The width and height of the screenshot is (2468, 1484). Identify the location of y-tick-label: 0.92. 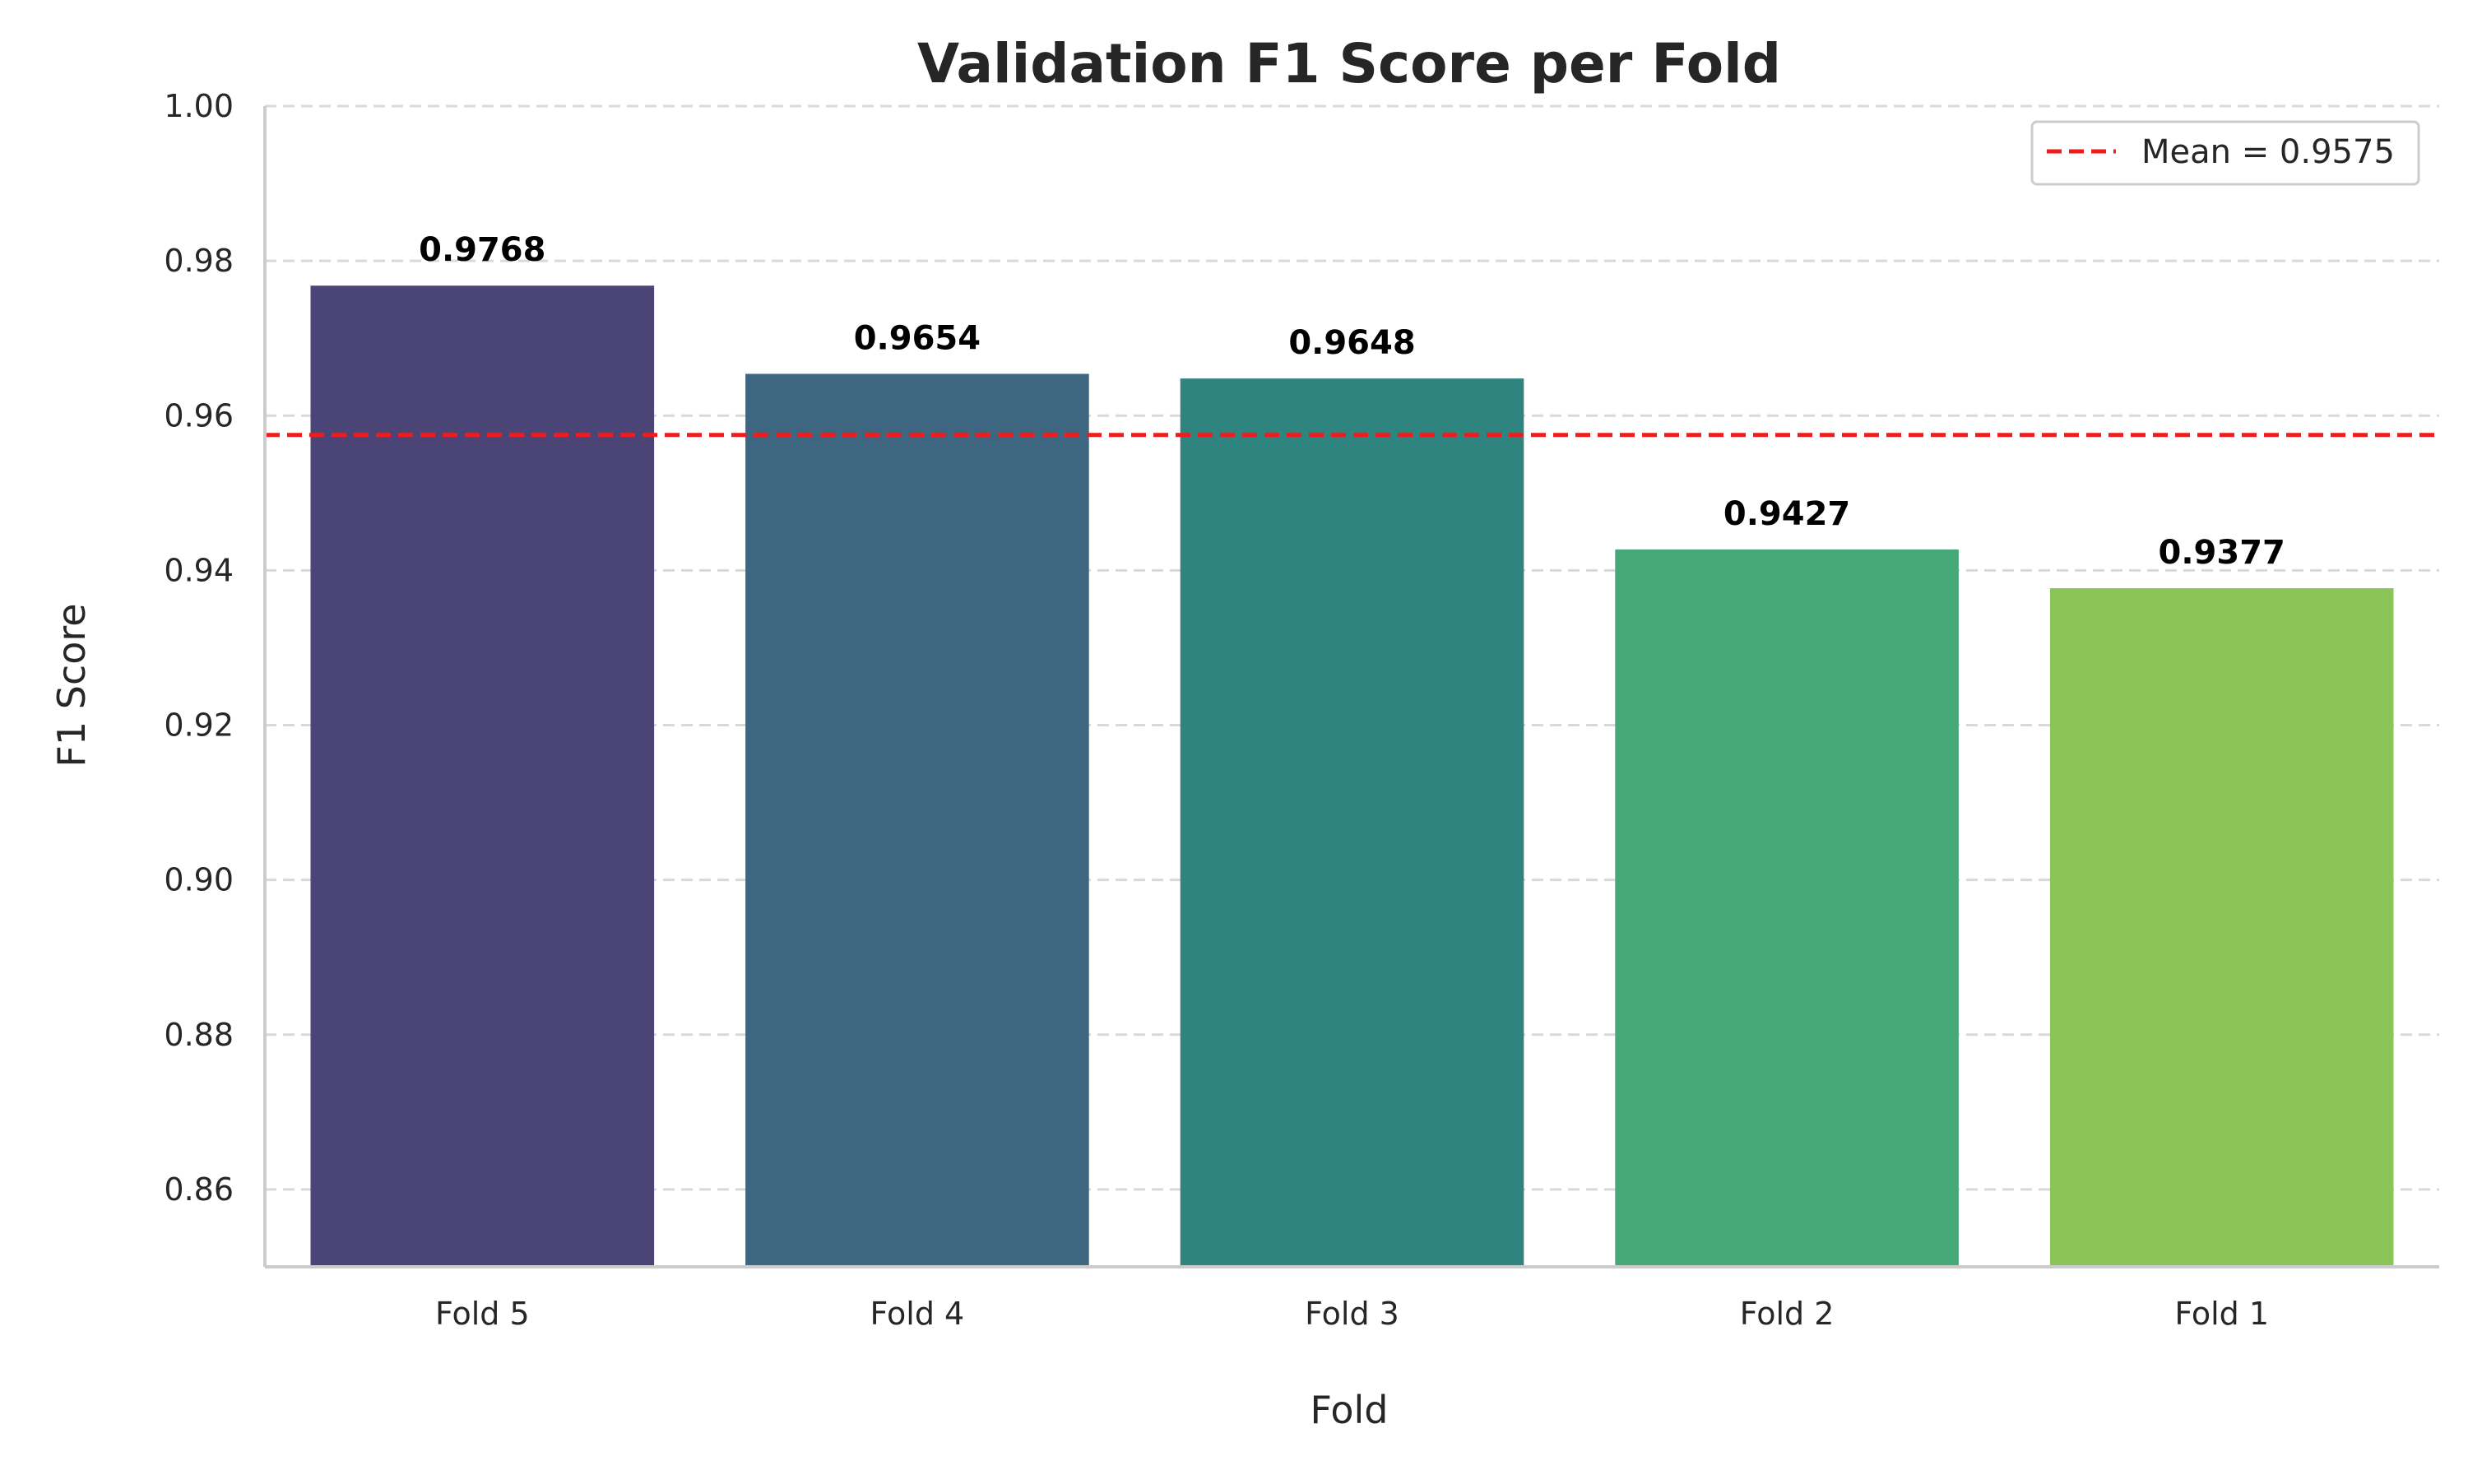
(199, 725).